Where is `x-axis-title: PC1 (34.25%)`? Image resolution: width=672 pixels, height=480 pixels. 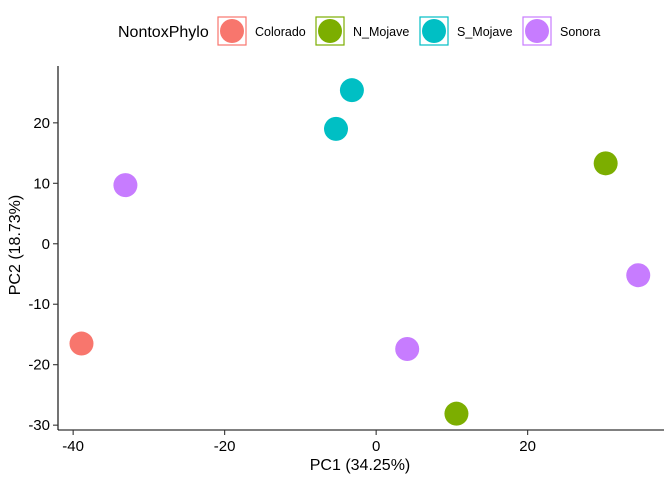 x-axis-title: PC1 (34.25%) is located at coordinates (360, 465).